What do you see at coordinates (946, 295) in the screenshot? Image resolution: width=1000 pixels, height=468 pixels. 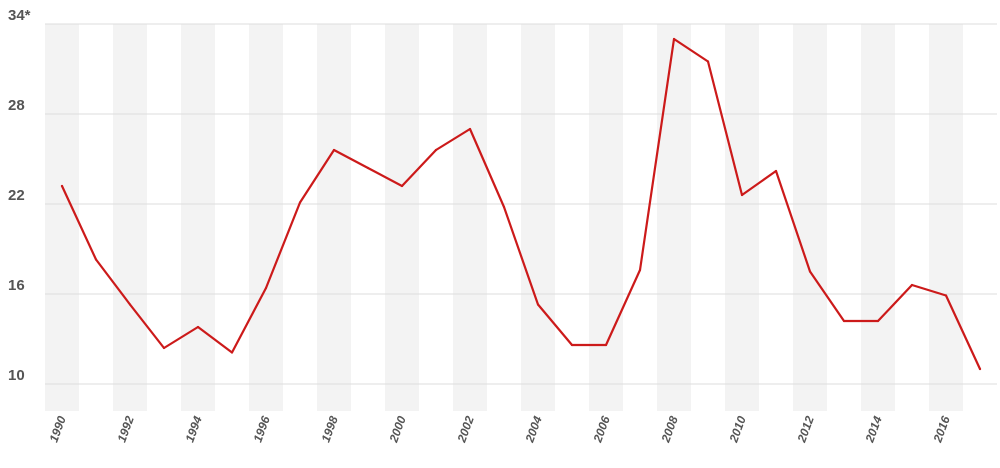 I see `data-point-2016` at bounding box center [946, 295].